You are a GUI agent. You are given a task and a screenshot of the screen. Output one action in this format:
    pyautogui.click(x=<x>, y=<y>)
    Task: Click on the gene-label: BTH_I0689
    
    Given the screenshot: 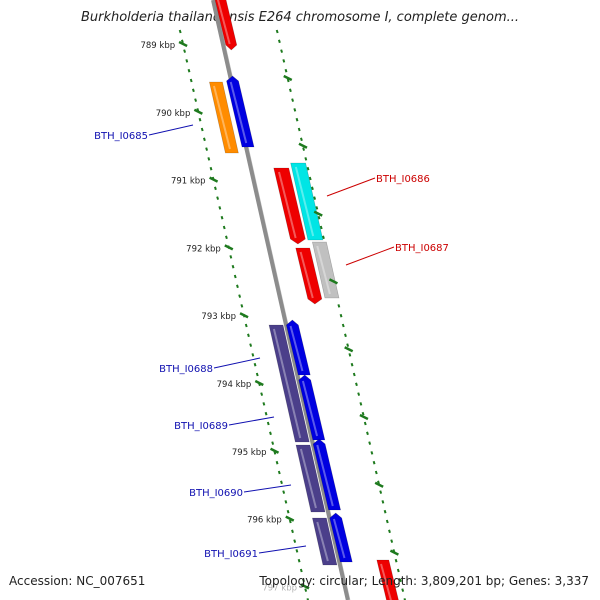 What is the action you would take?
    pyautogui.click(x=201, y=426)
    